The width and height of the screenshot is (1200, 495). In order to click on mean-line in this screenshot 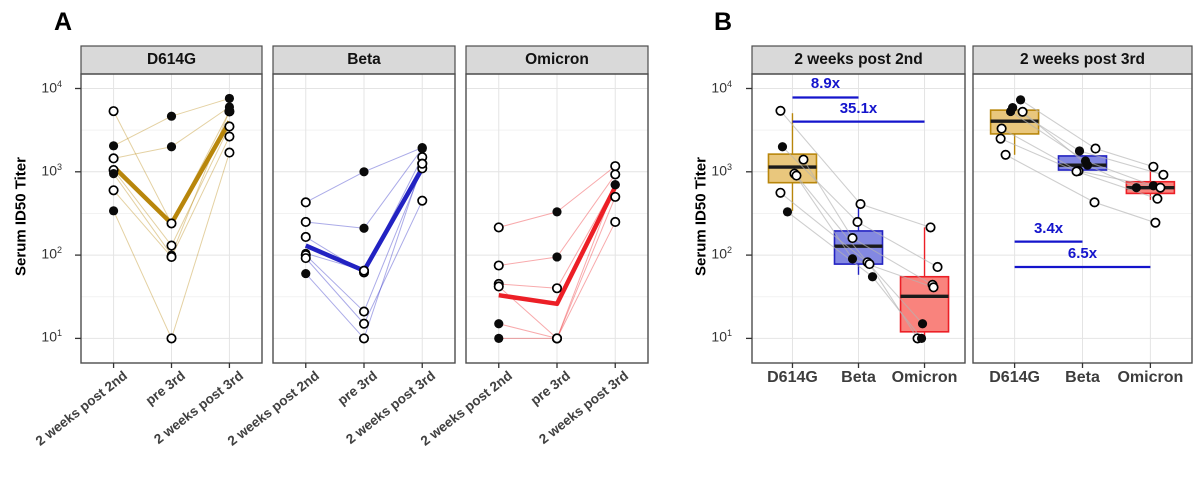, I will do `click(558, 246)`.